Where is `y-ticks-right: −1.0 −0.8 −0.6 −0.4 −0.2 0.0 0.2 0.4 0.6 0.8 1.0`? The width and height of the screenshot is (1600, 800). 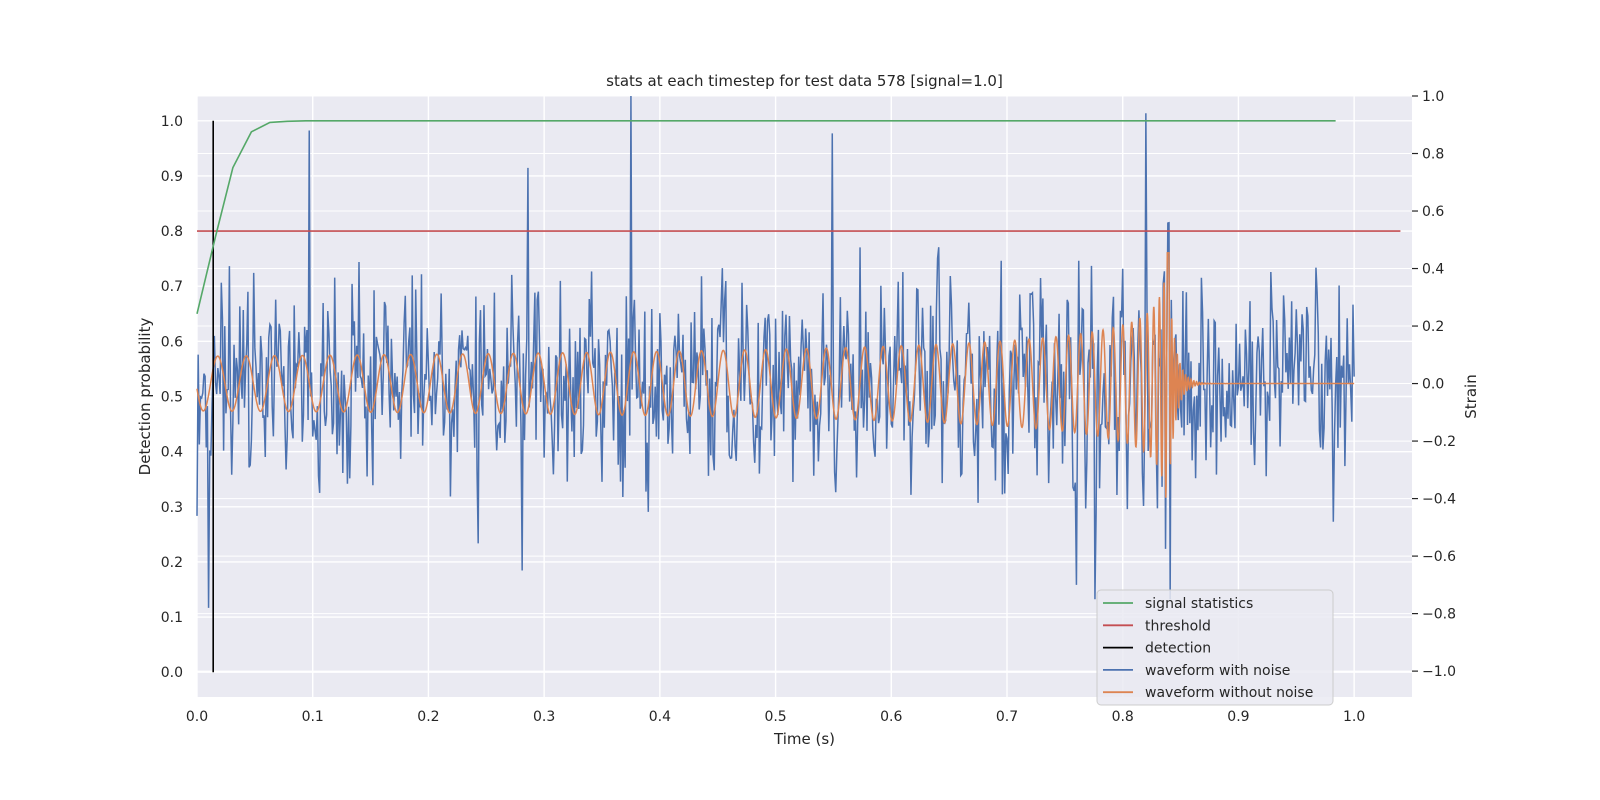
y-ticks-right: −1.0 −0.8 −0.6 −0.4 −0.2 0.0 0.2 0.4 0.6 0.8 1.0 is located at coordinates (1434, 384).